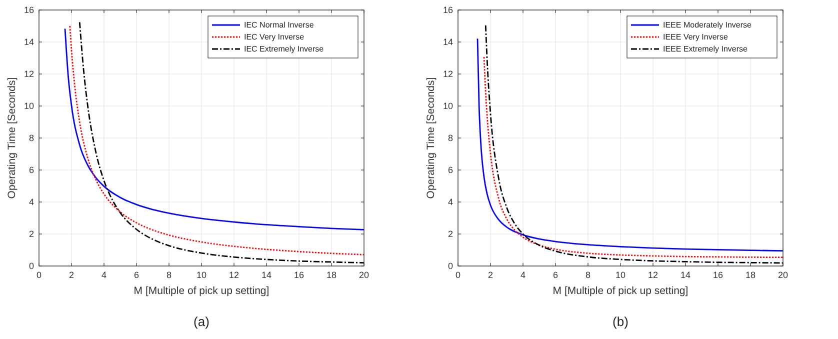 The image size is (838, 339). I want to click on text: (b), so click(620, 321).